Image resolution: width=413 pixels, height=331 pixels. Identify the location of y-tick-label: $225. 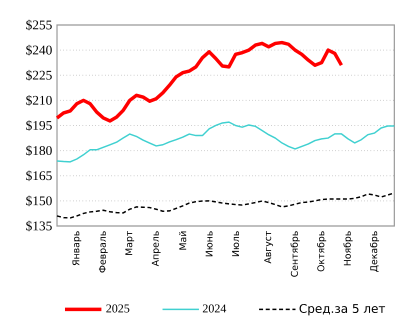
(39, 75).